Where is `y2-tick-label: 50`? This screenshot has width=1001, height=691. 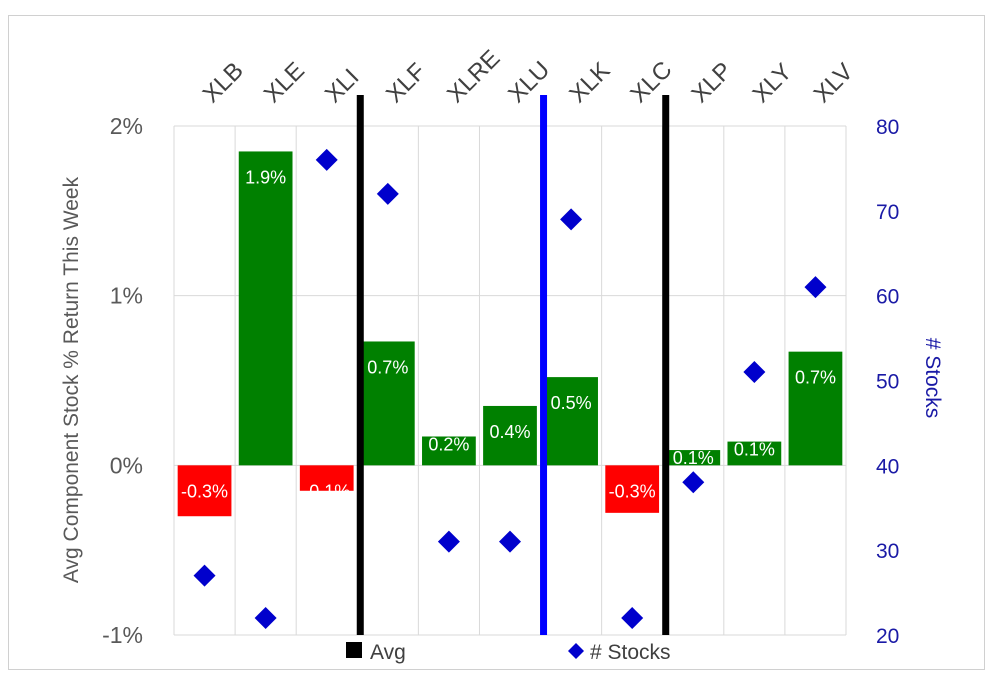
y2-tick-label: 50 is located at coordinates (887, 382).